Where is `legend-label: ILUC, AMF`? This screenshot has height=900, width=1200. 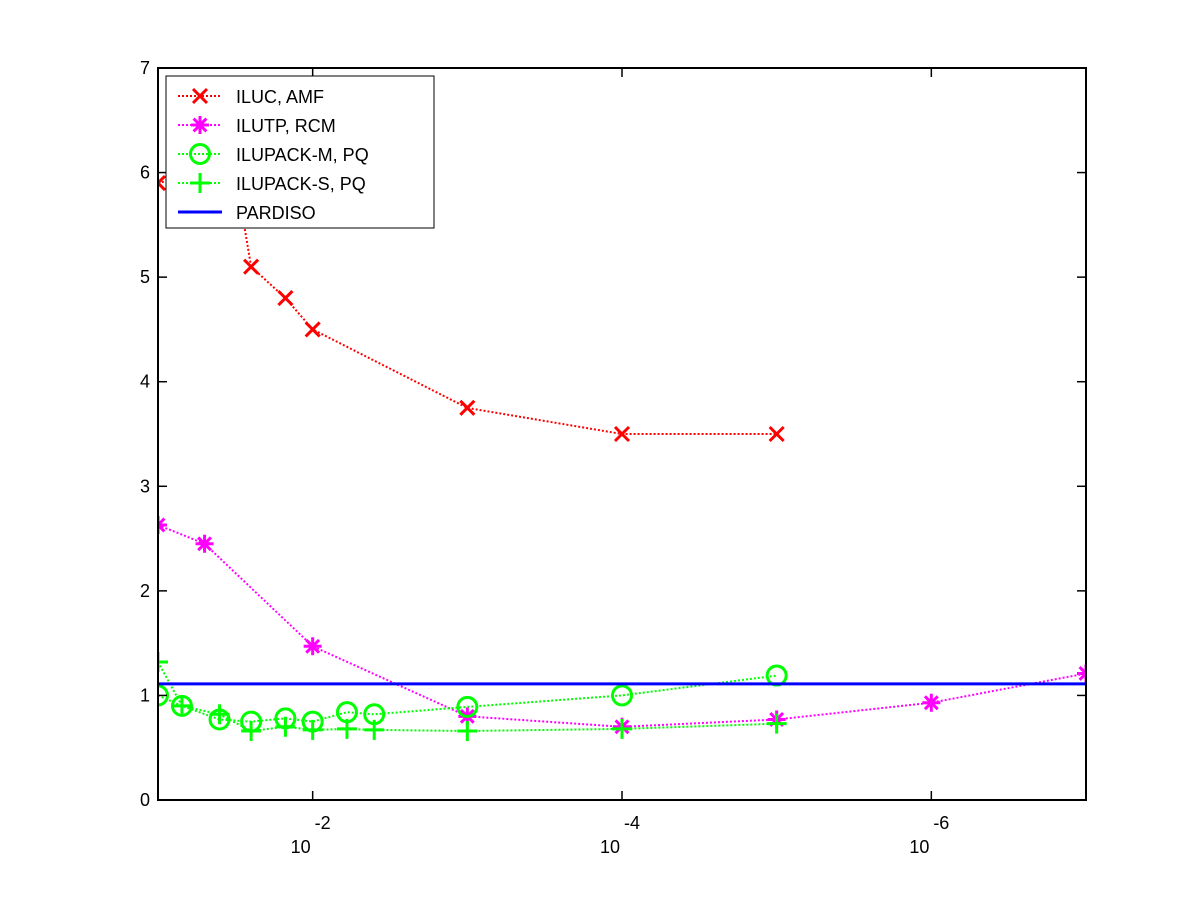
legend-label: ILUC, AMF is located at coordinates (280, 97).